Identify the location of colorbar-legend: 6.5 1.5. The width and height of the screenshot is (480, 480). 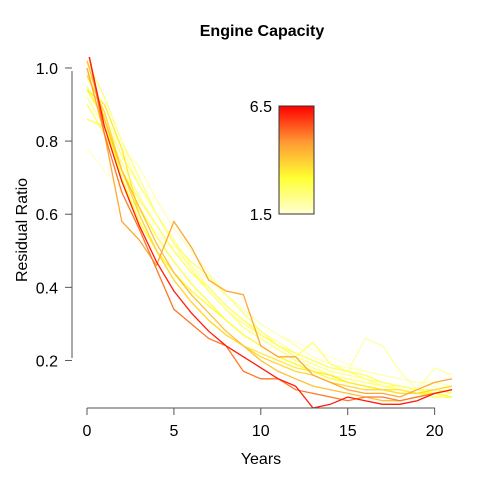
(282, 161).